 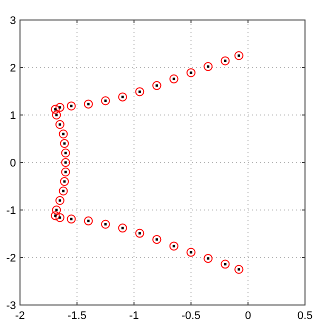 I want to click on x-tick-label: 0, so click(x=248, y=316).